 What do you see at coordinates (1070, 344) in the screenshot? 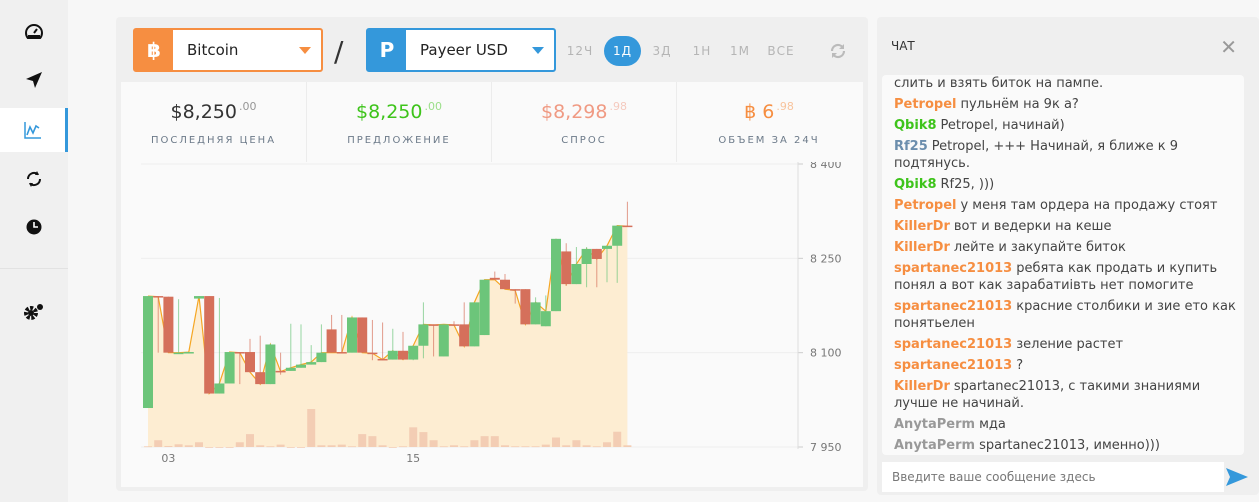
I see `chat-text: зеление растет` at bounding box center [1070, 344].